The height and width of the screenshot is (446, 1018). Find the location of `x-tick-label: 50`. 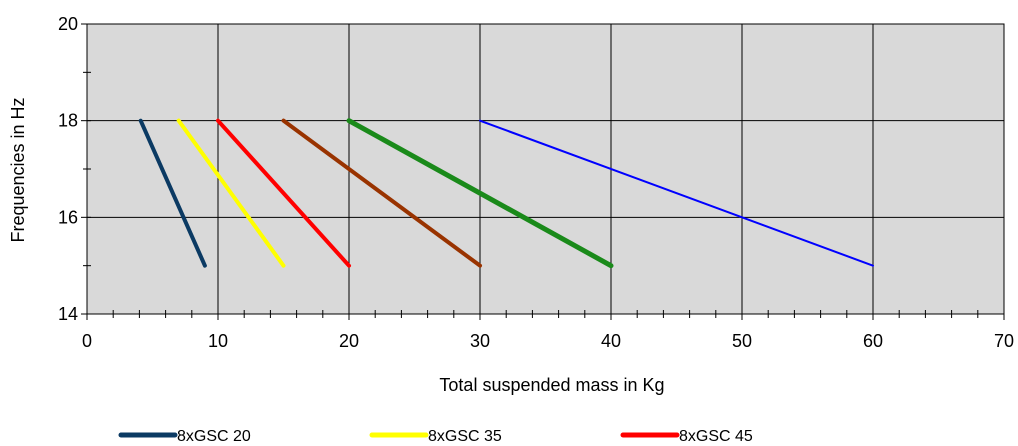

x-tick-label: 50 is located at coordinates (742, 341).